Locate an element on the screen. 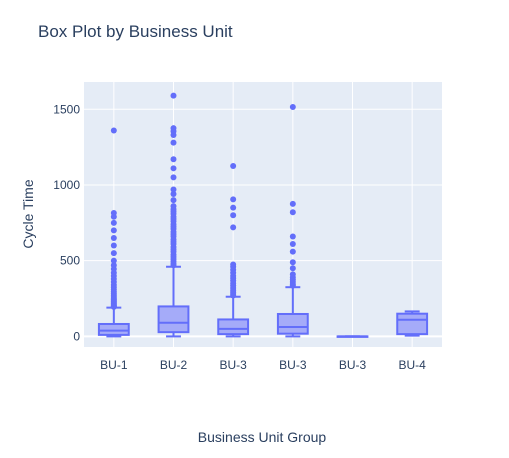 This screenshot has width=509, height=458. y-axis-ticks: 0 500 1000 1500 is located at coordinates (66, 222).